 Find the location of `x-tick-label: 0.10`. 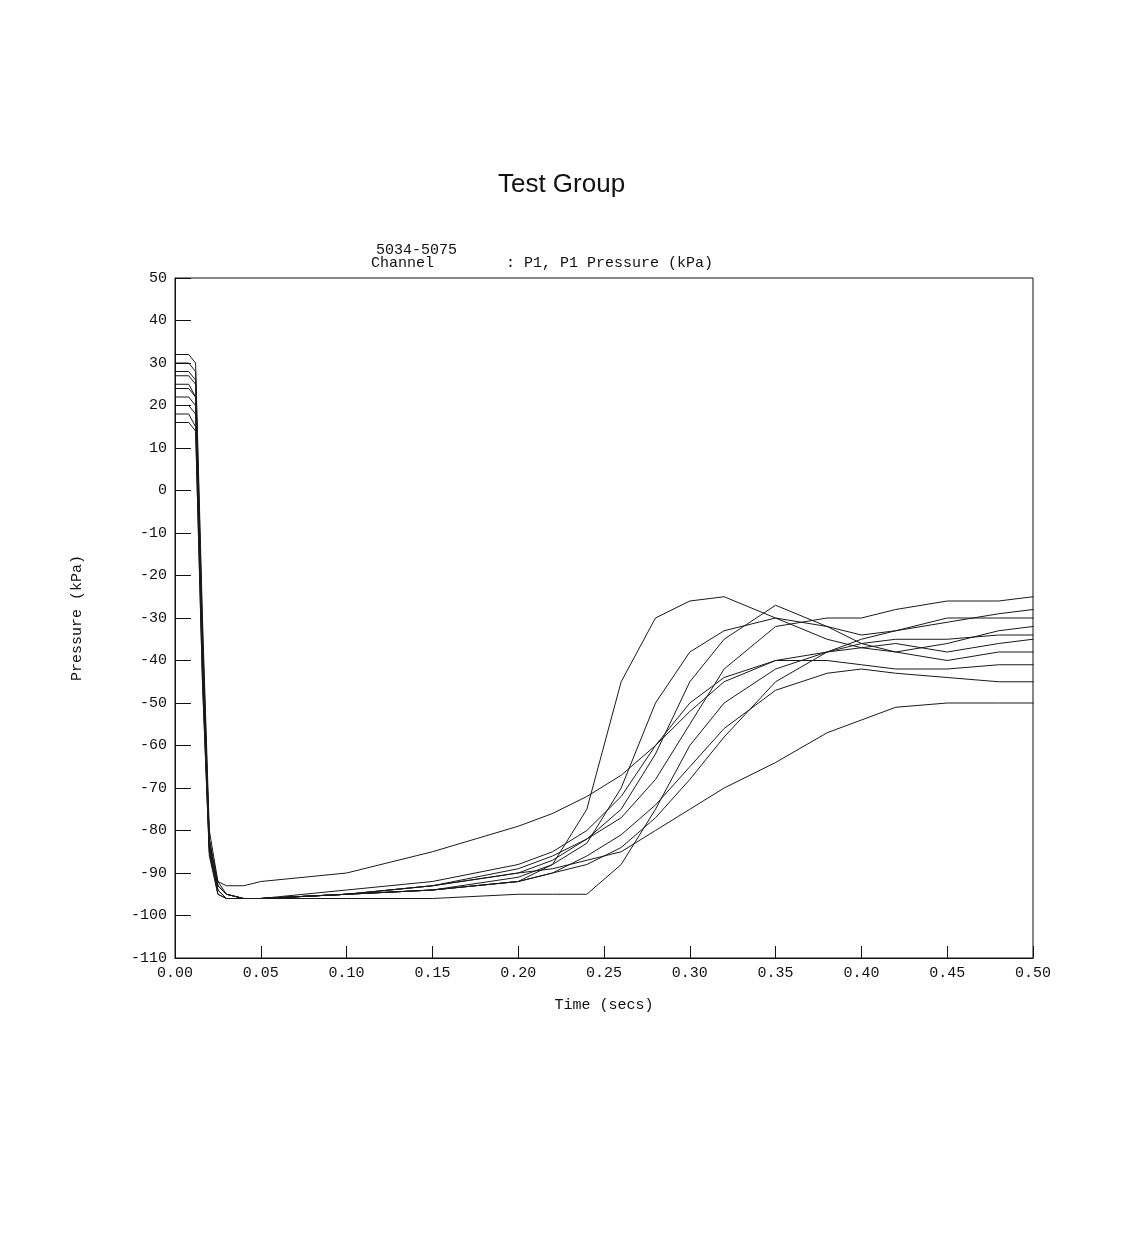

x-tick-label: 0.10 is located at coordinates (346, 973).